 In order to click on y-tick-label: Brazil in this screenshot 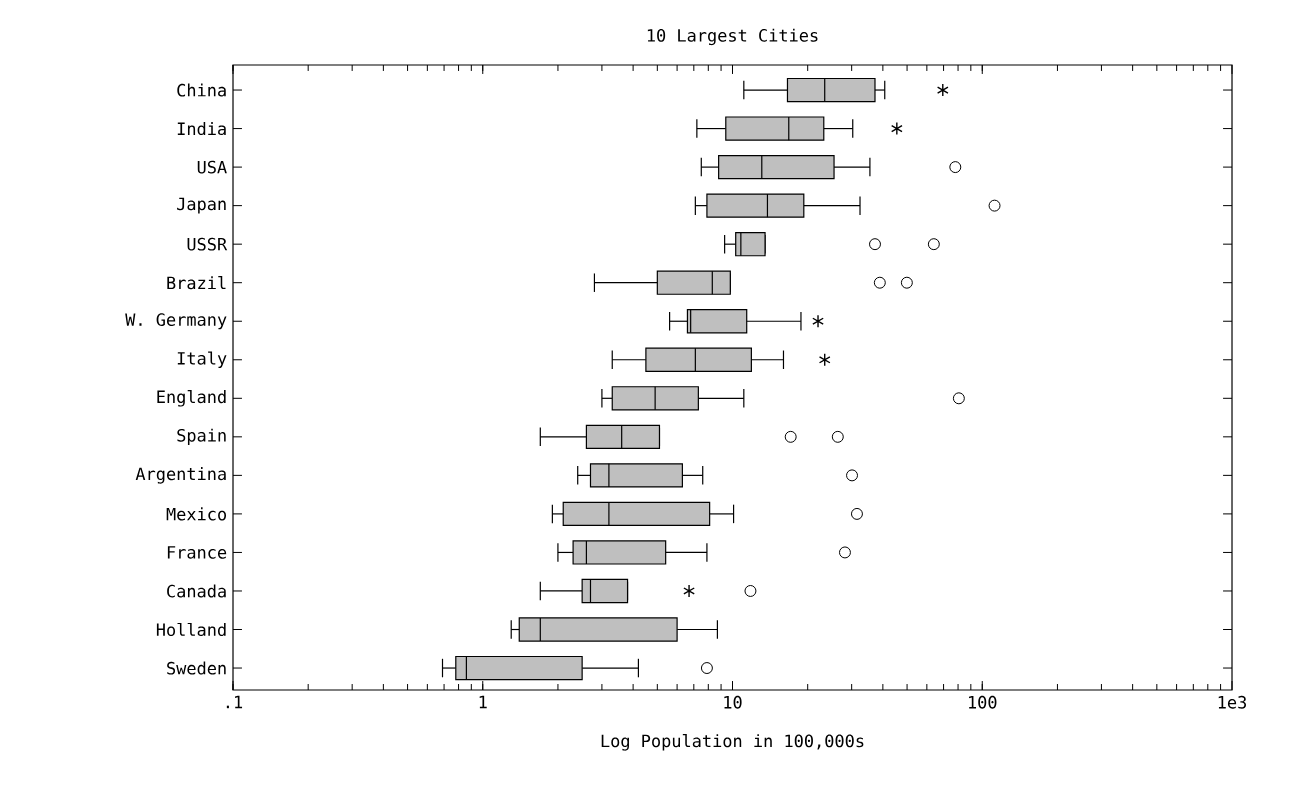, I will do `click(196, 283)`.